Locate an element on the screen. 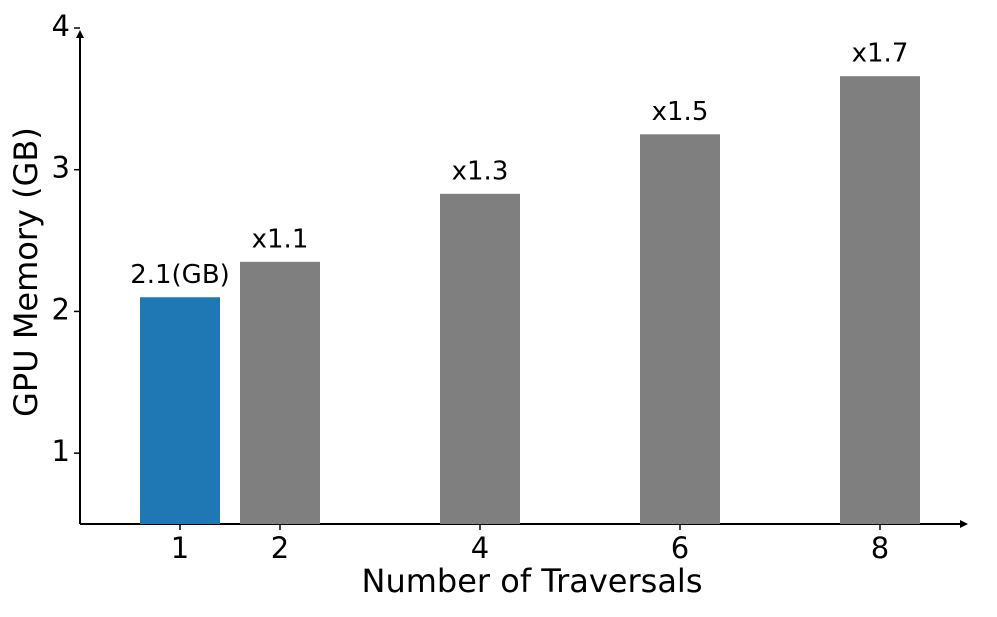  y-axis-label: GPU Memory (GB) is located at coordinates (26, 272).